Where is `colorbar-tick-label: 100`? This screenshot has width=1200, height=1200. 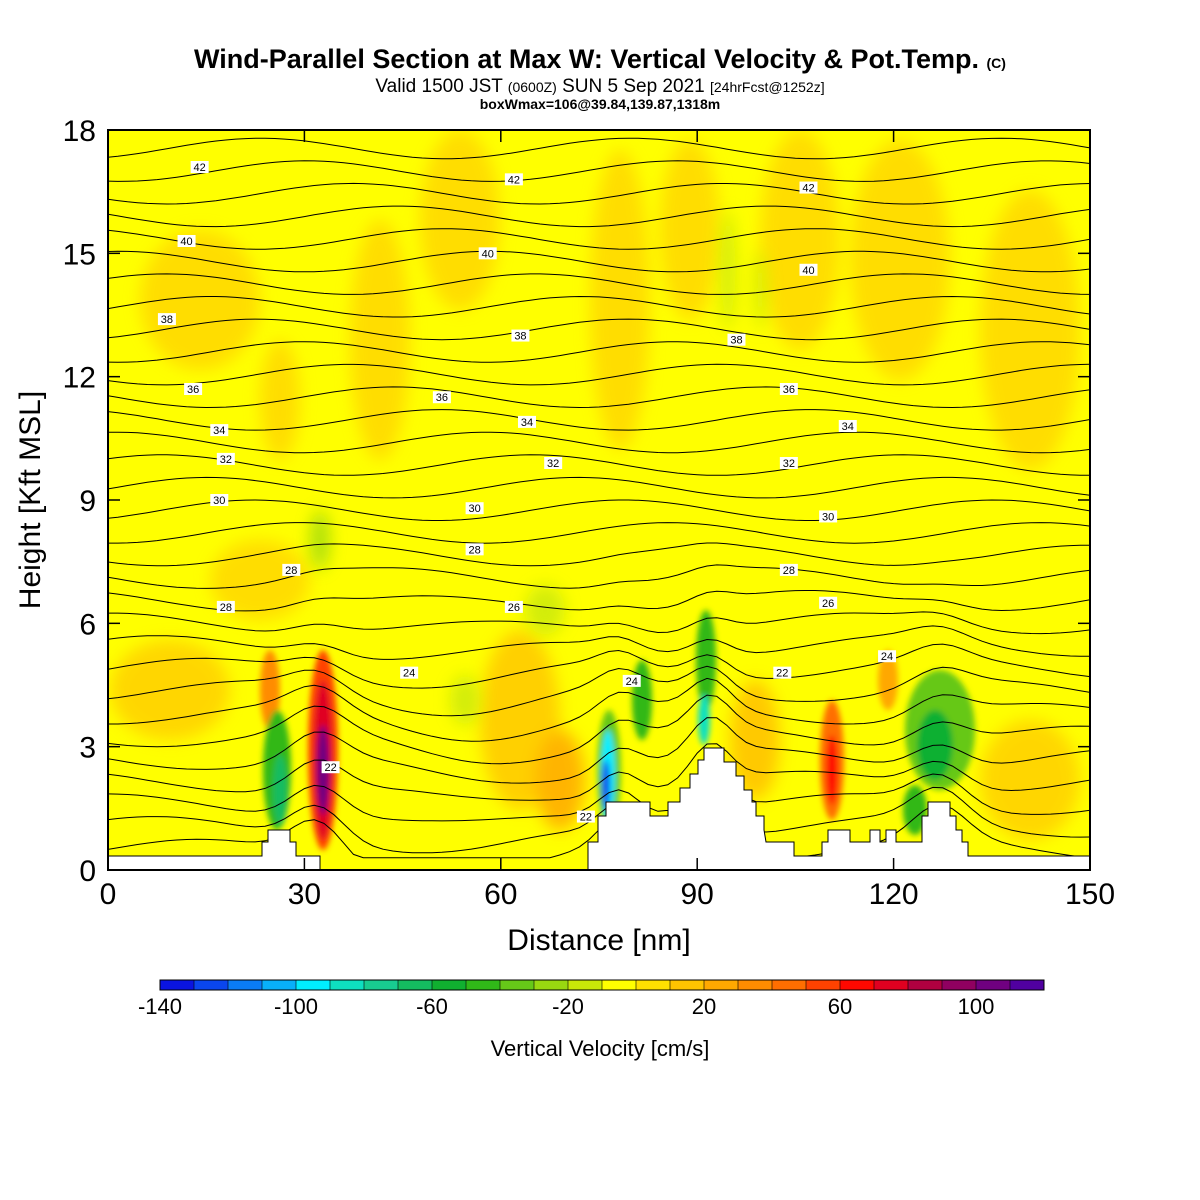 colorbar-tick-label: 100 is located at coordinates (976, 1006).